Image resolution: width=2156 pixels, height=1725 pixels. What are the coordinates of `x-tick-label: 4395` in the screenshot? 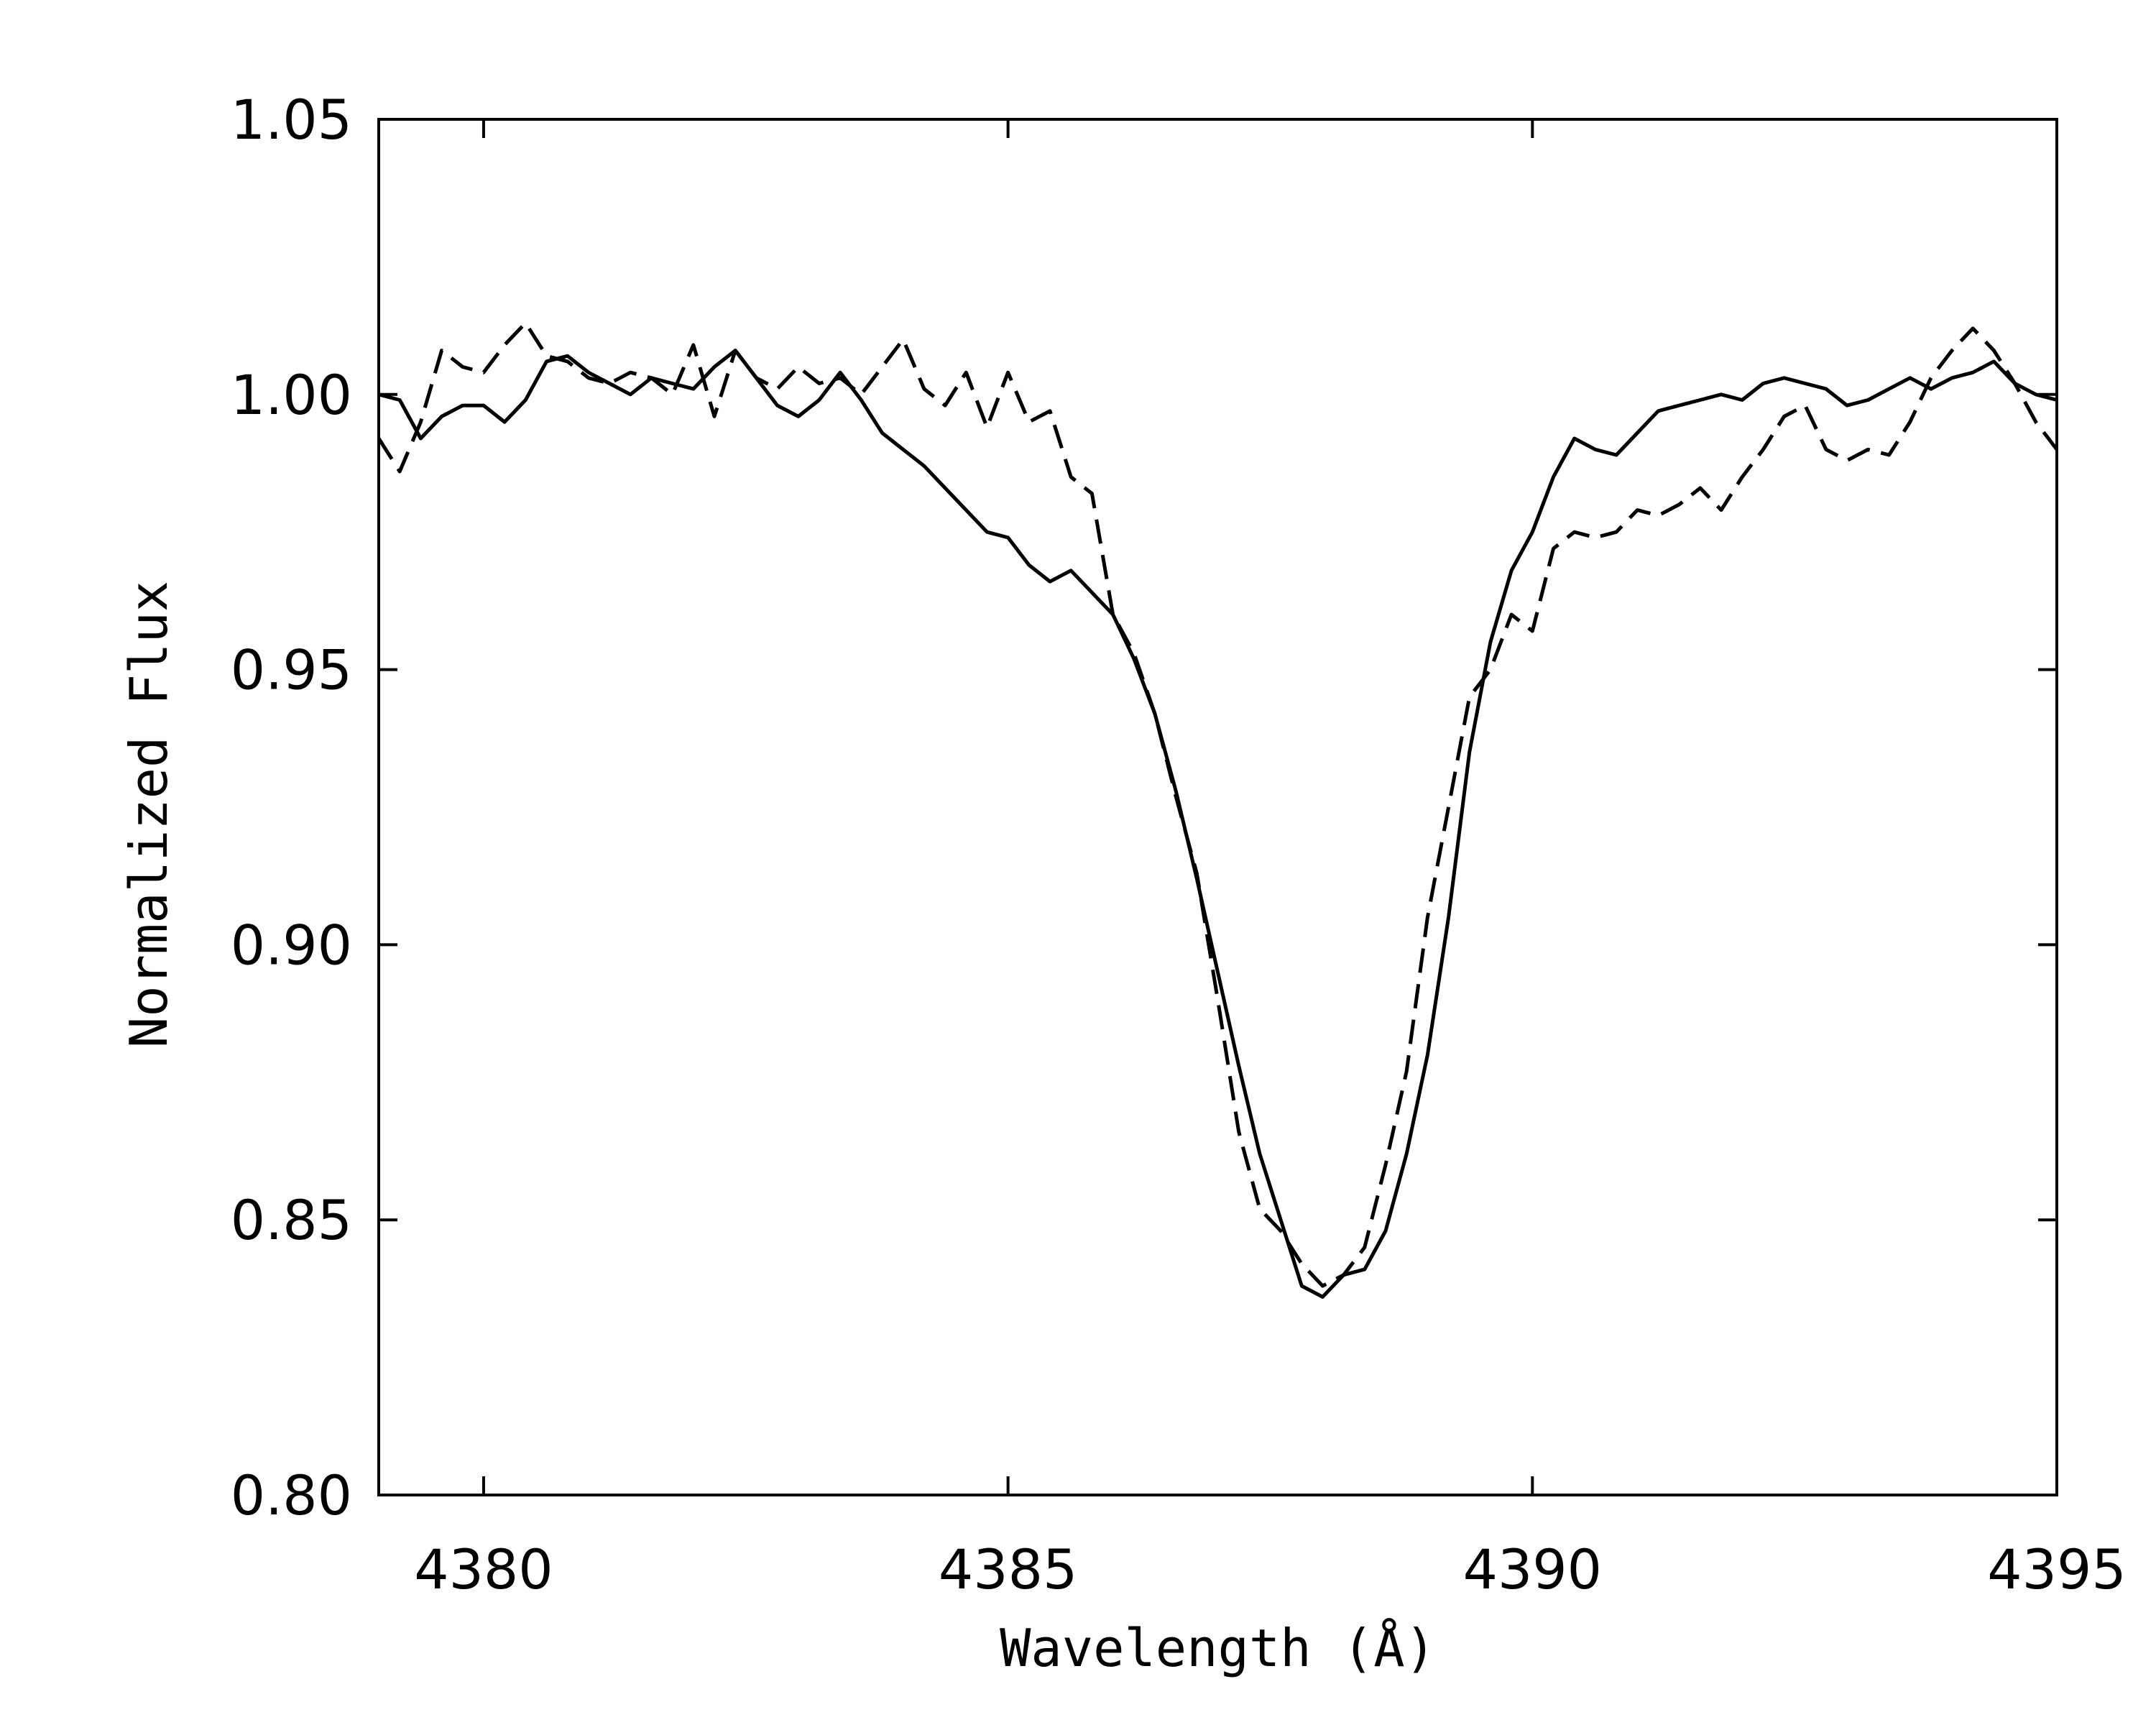 It's located at (2056, 1569).